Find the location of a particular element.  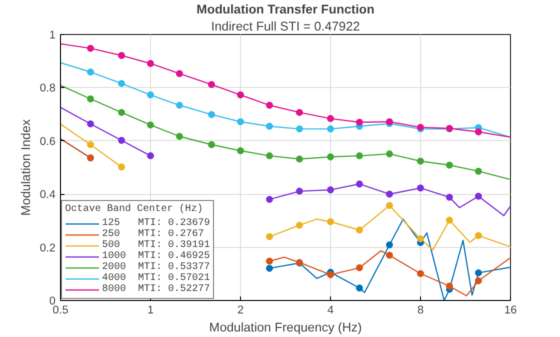

y-tick-label: 0.2 is located at coordinates (48, 248).